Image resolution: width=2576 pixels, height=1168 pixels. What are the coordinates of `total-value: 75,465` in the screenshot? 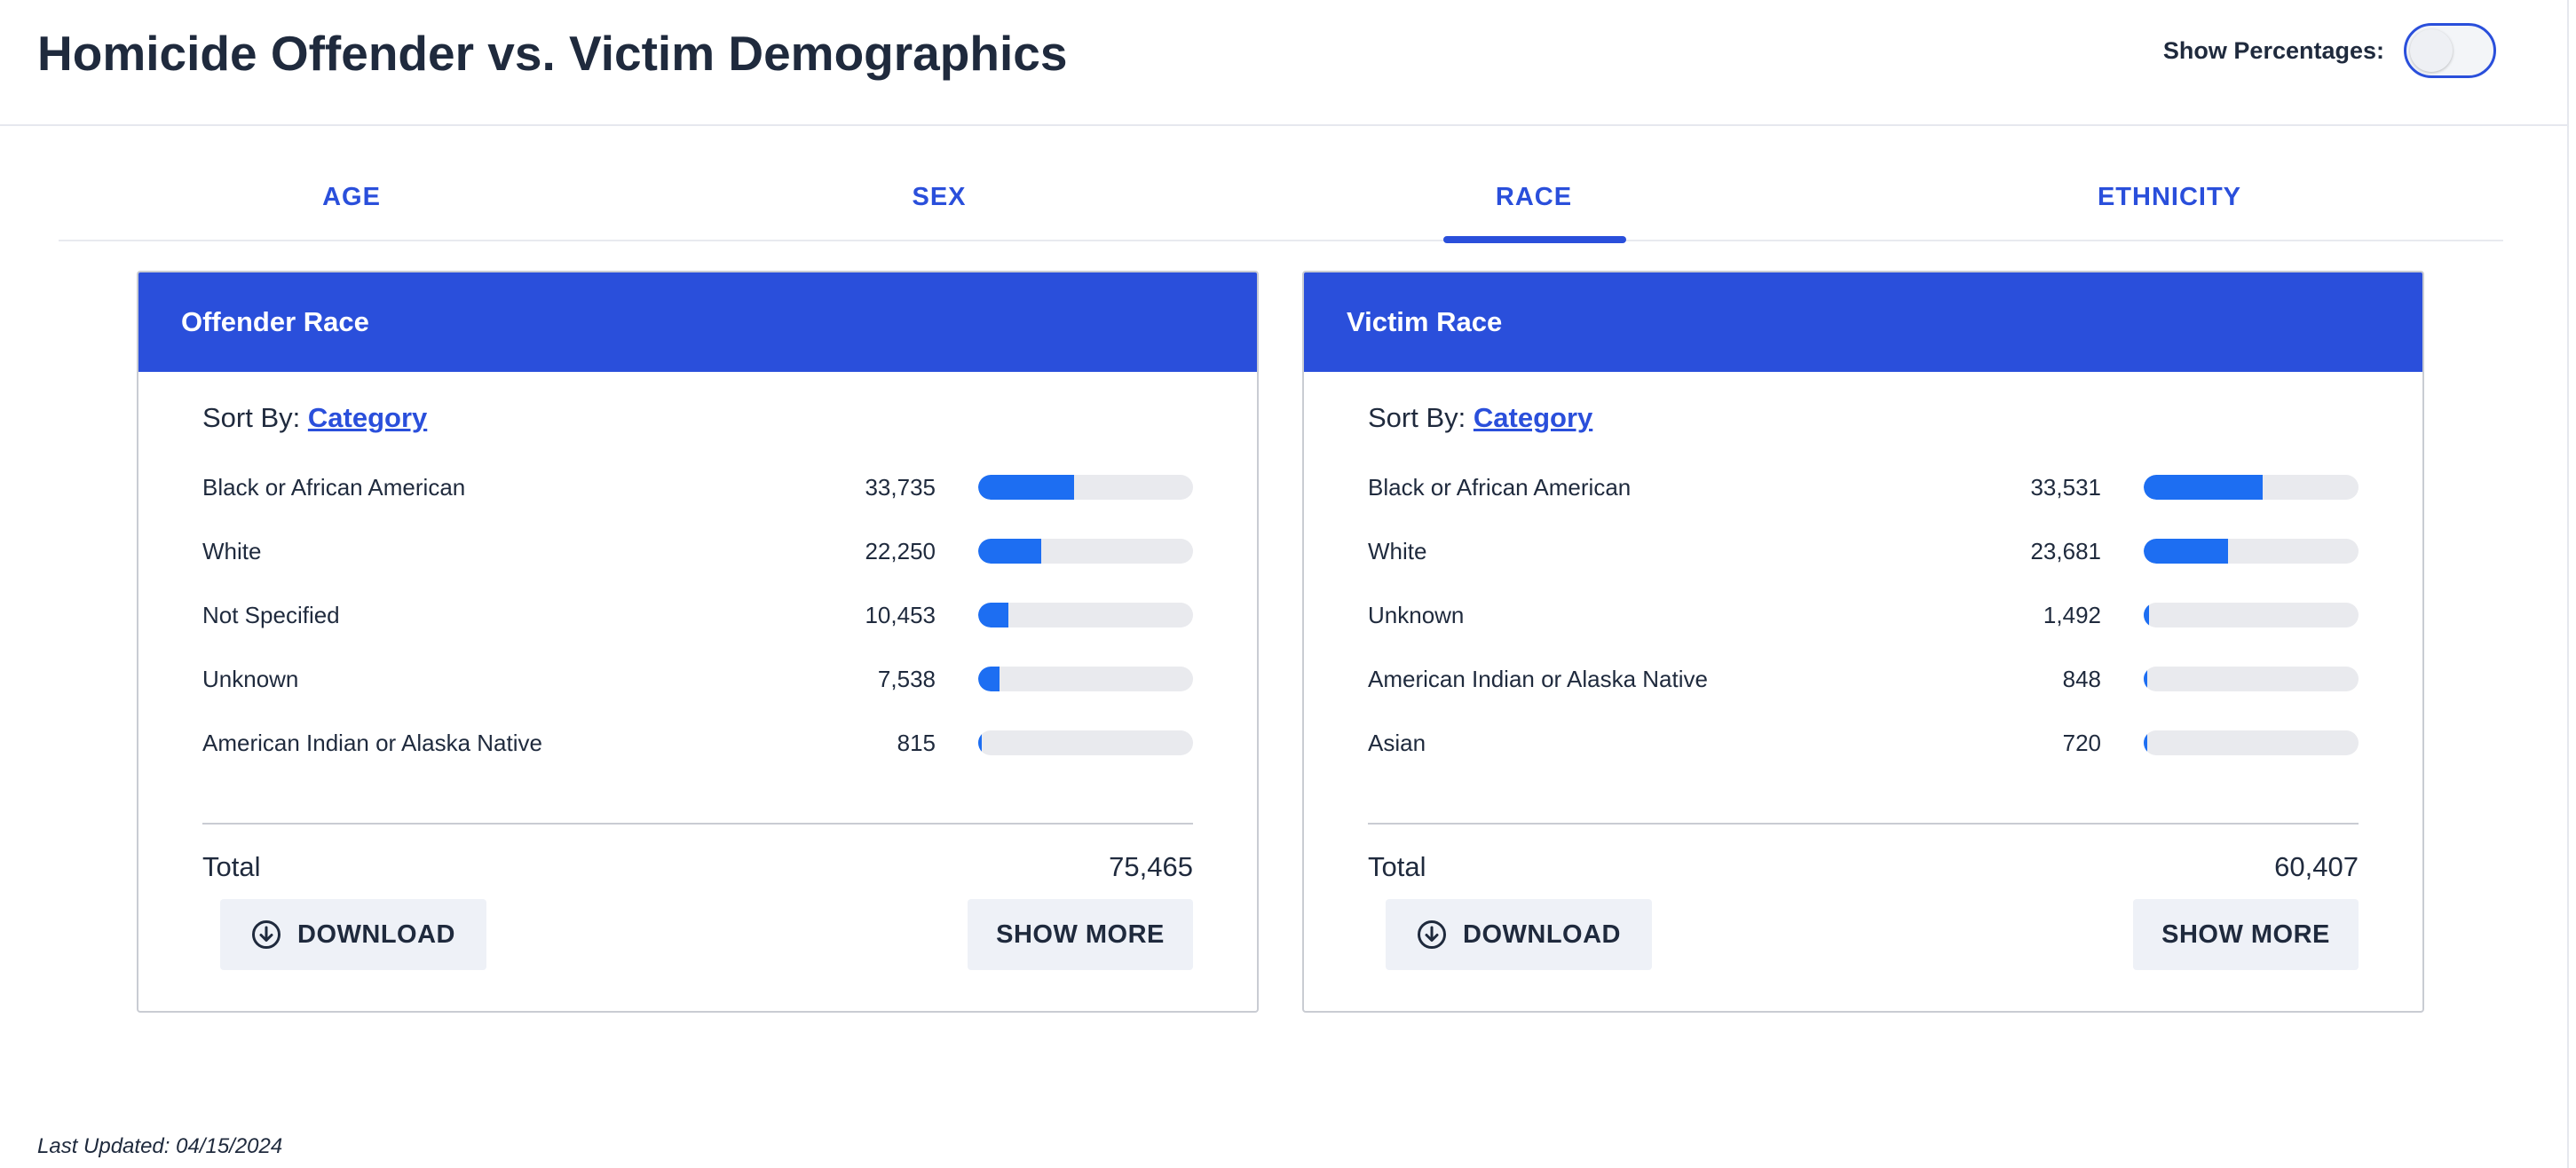 It's located at (1151, 866).